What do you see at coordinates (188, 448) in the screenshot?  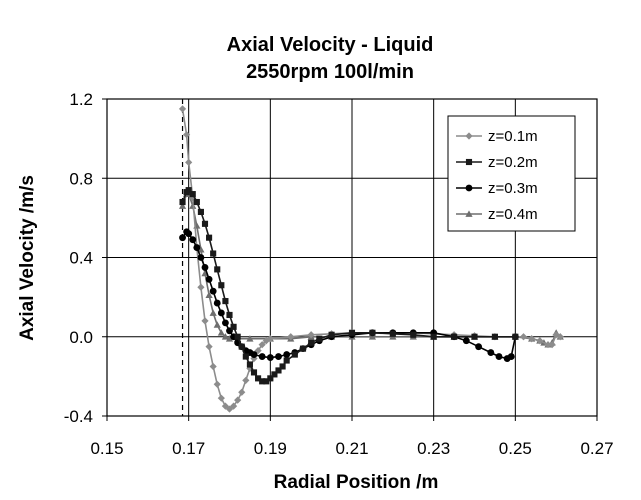 I see `x-tick-label: 0.17` at bounding box center [188, 448].